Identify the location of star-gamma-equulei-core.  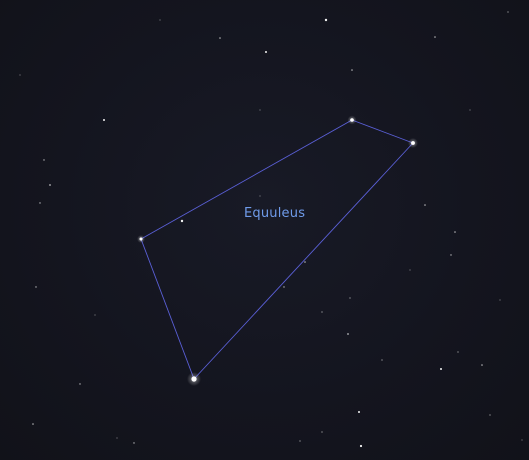
(352, 120).